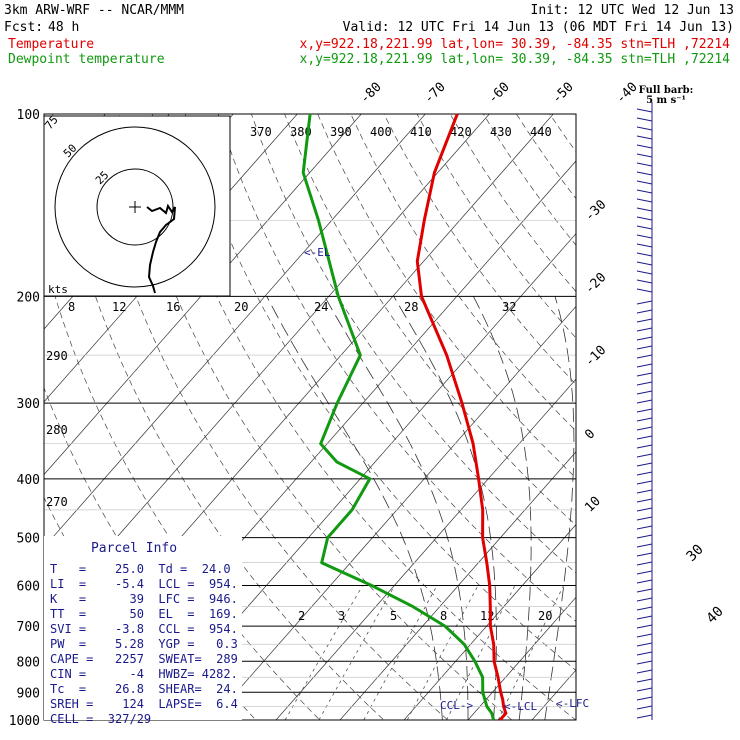  What do you see at coordinates (590, 435) in the screenshot?
I see `isotherm-label-right: 0` at bounding box center [590, 435].